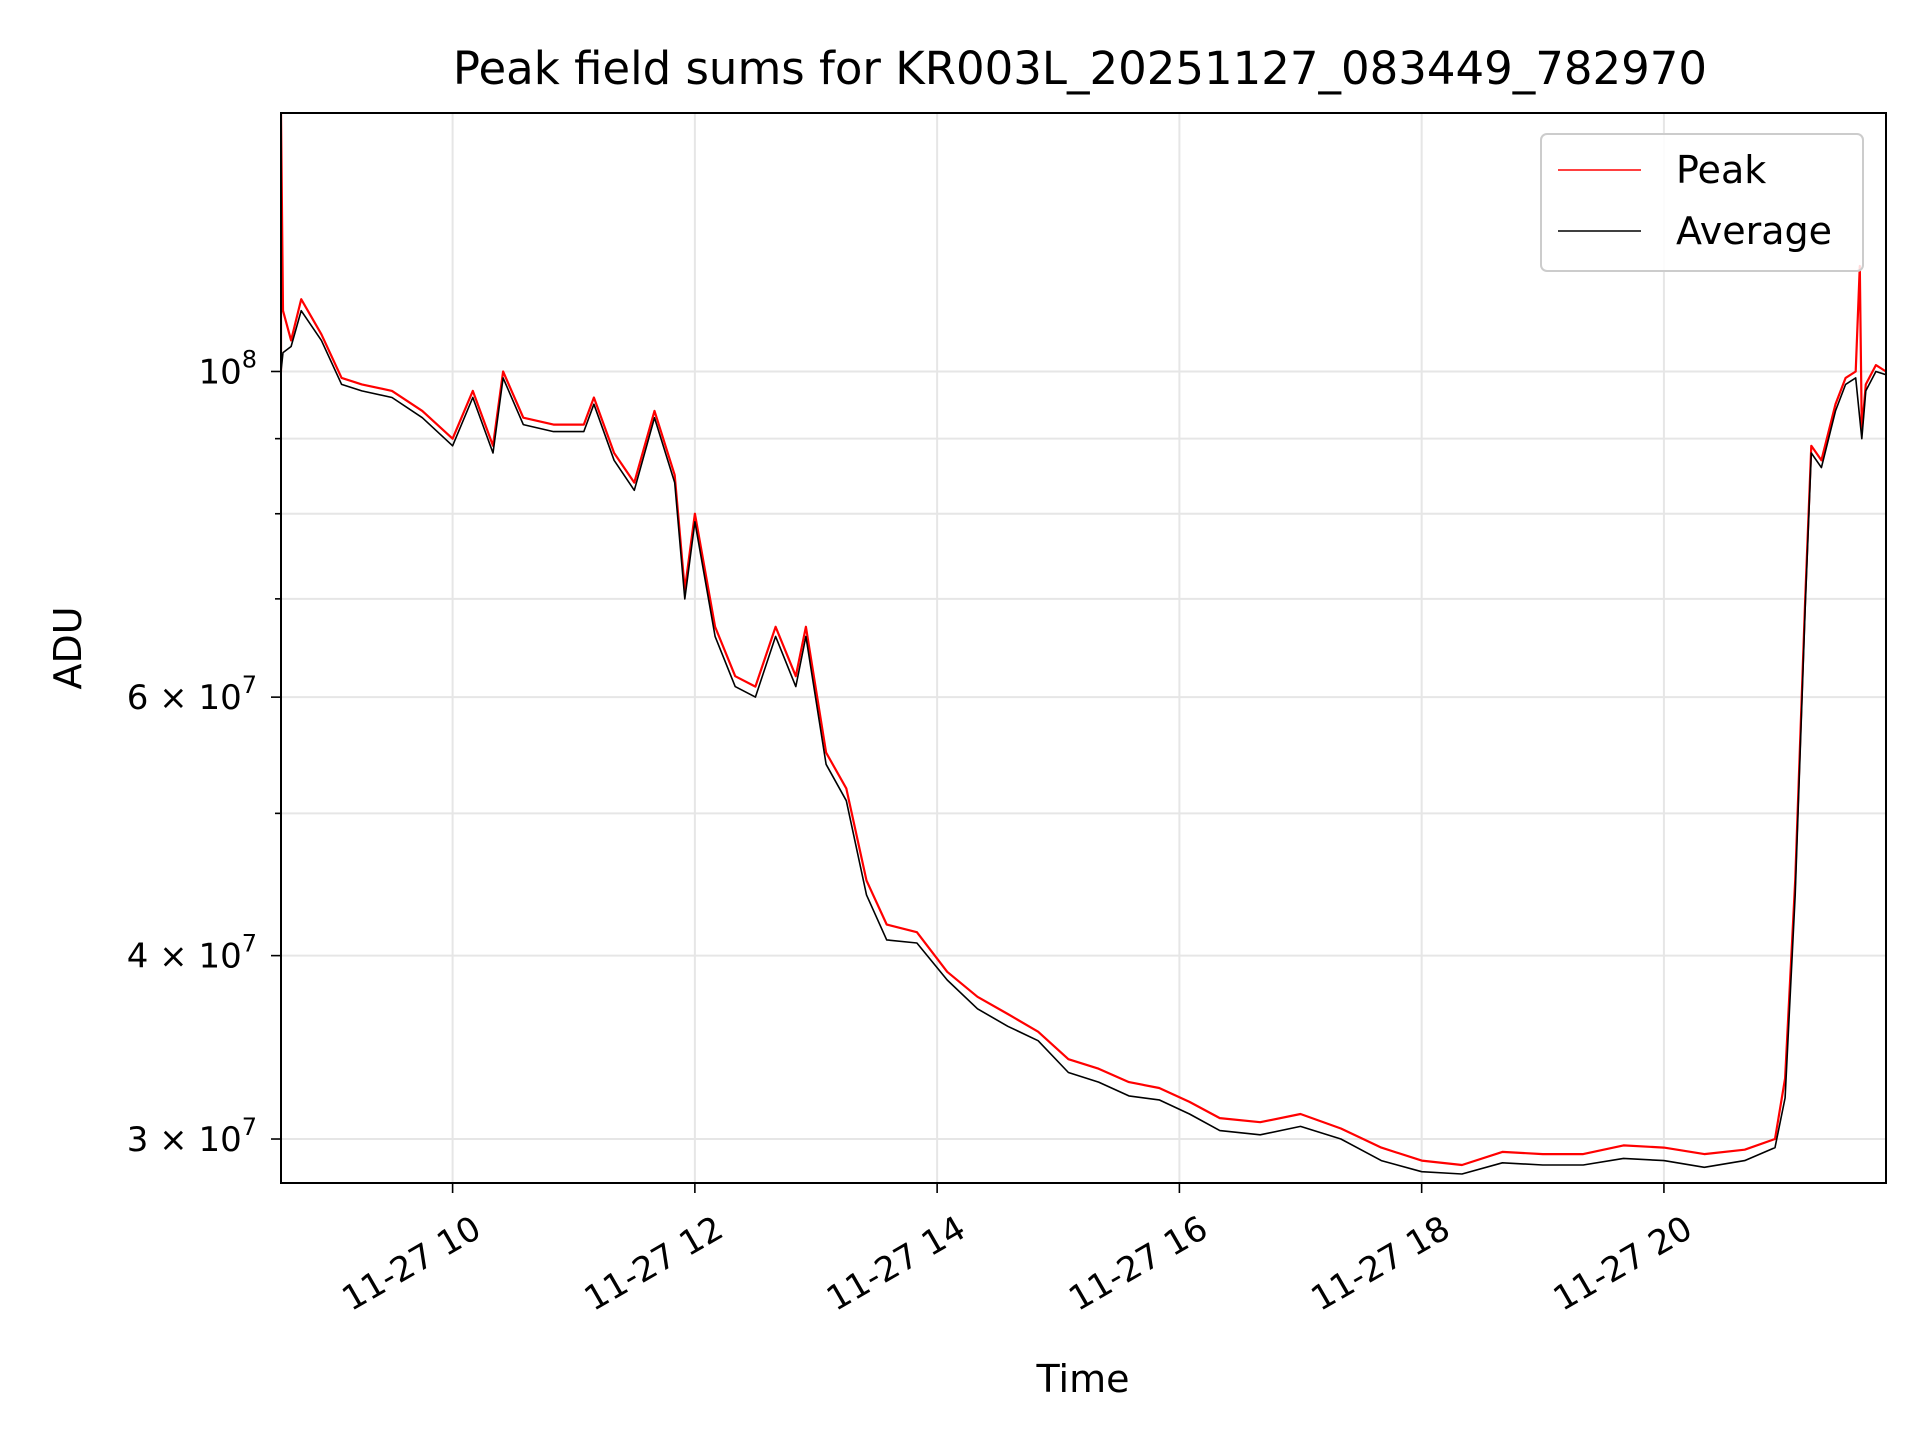 This screenshot has height=1440, width=1920. What do you see at coordinates (68, 647) in the screenshot?
I see `y-axis-label: ADU` at bounding box center [68, 647].